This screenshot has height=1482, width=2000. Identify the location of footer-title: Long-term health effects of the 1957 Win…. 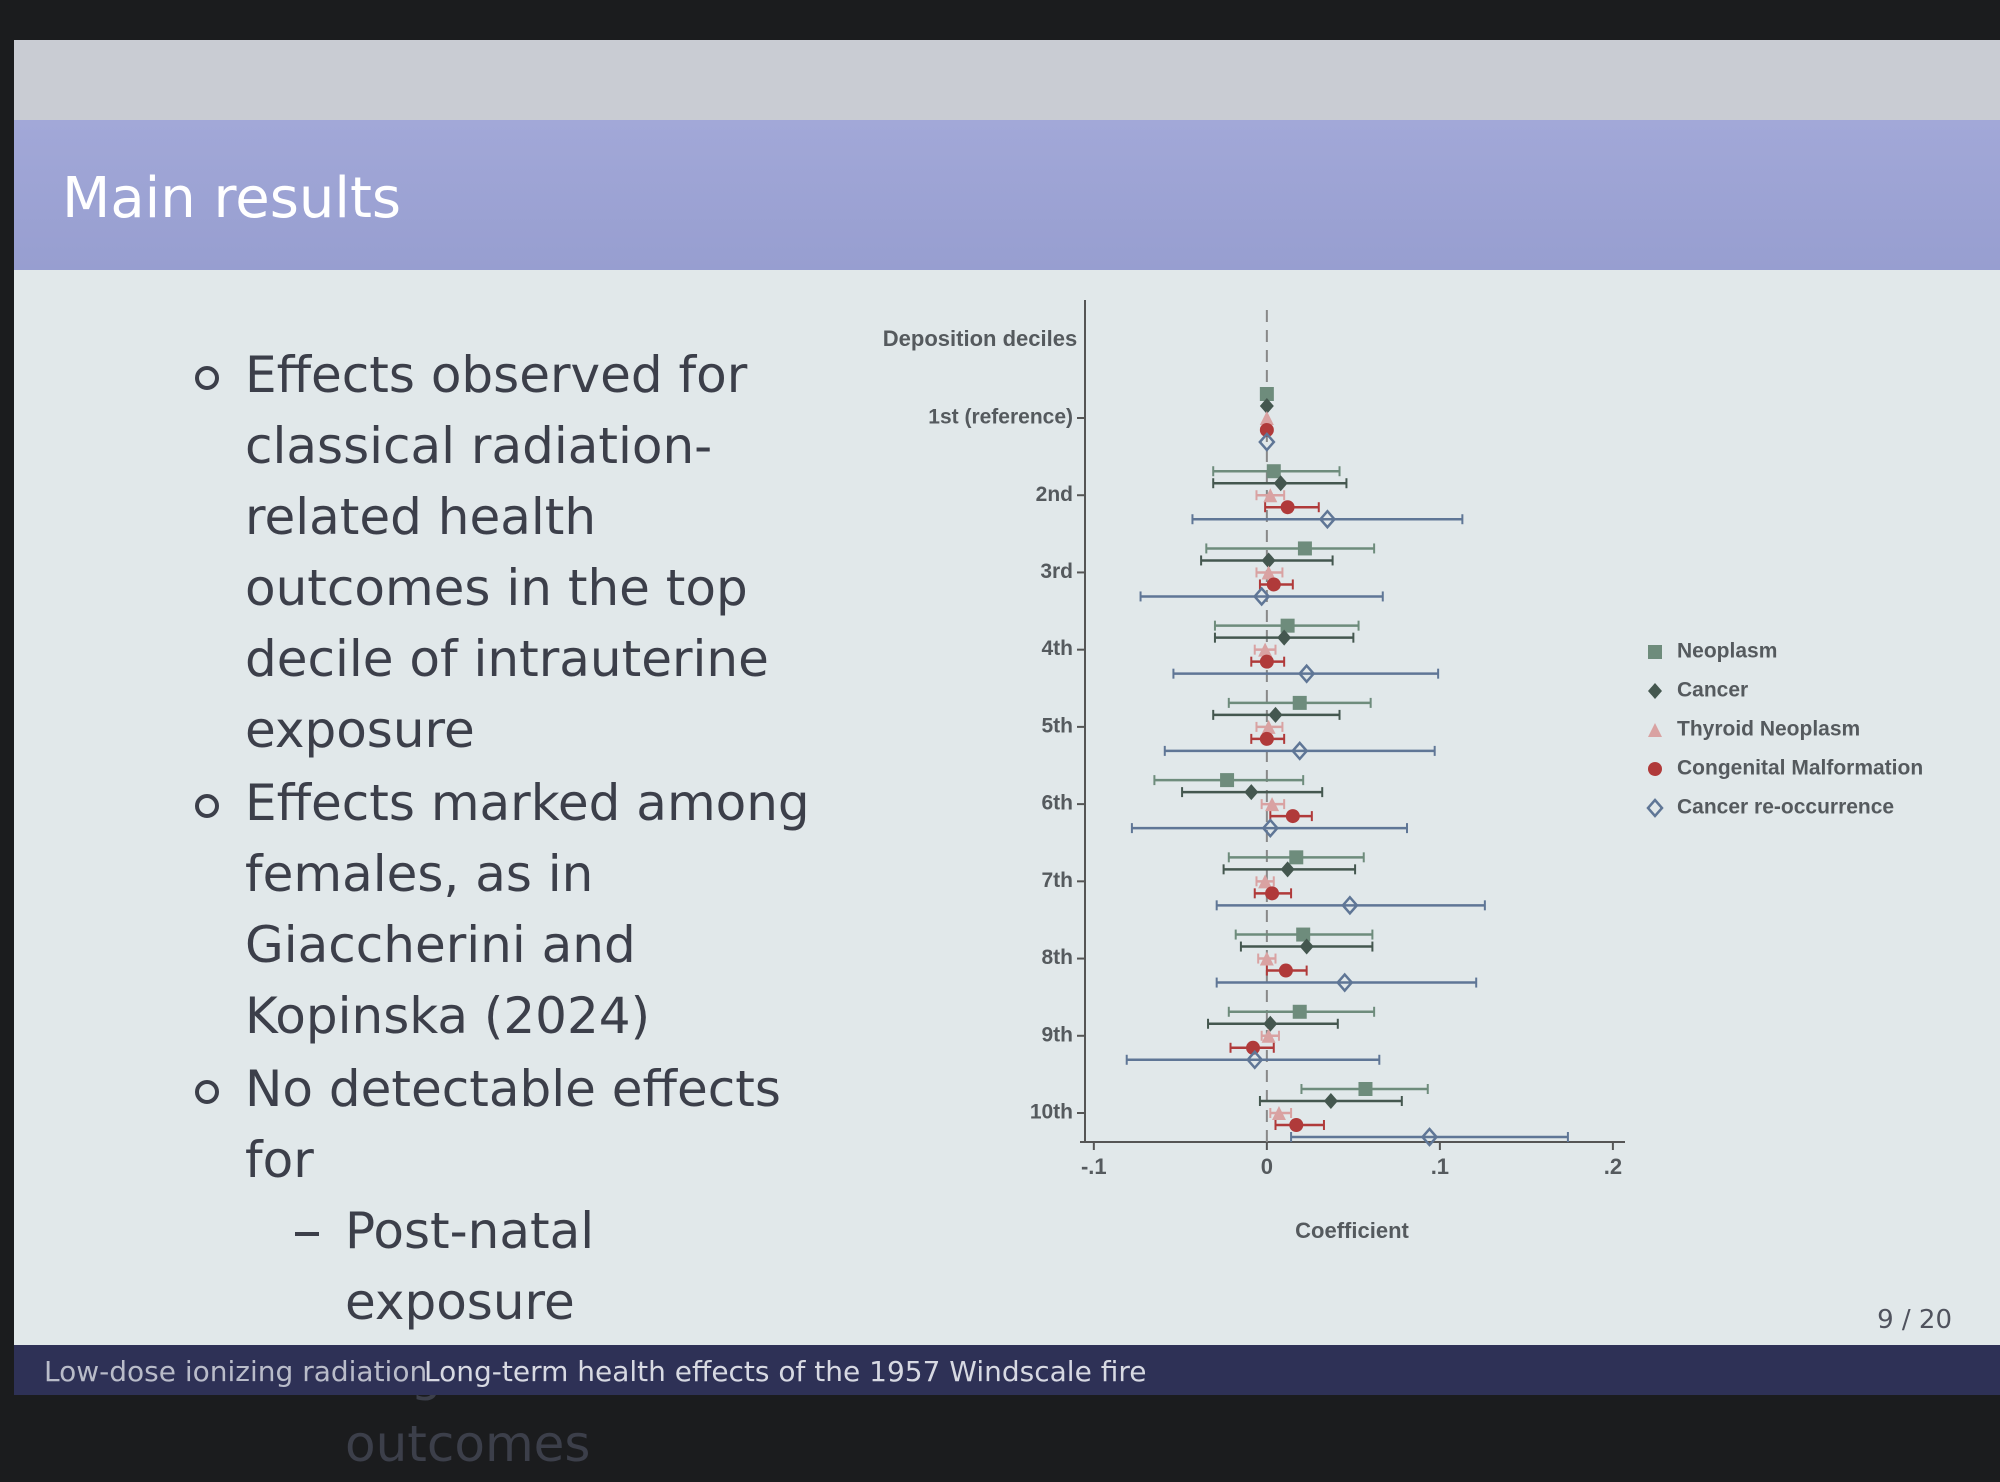
(785, 1371).